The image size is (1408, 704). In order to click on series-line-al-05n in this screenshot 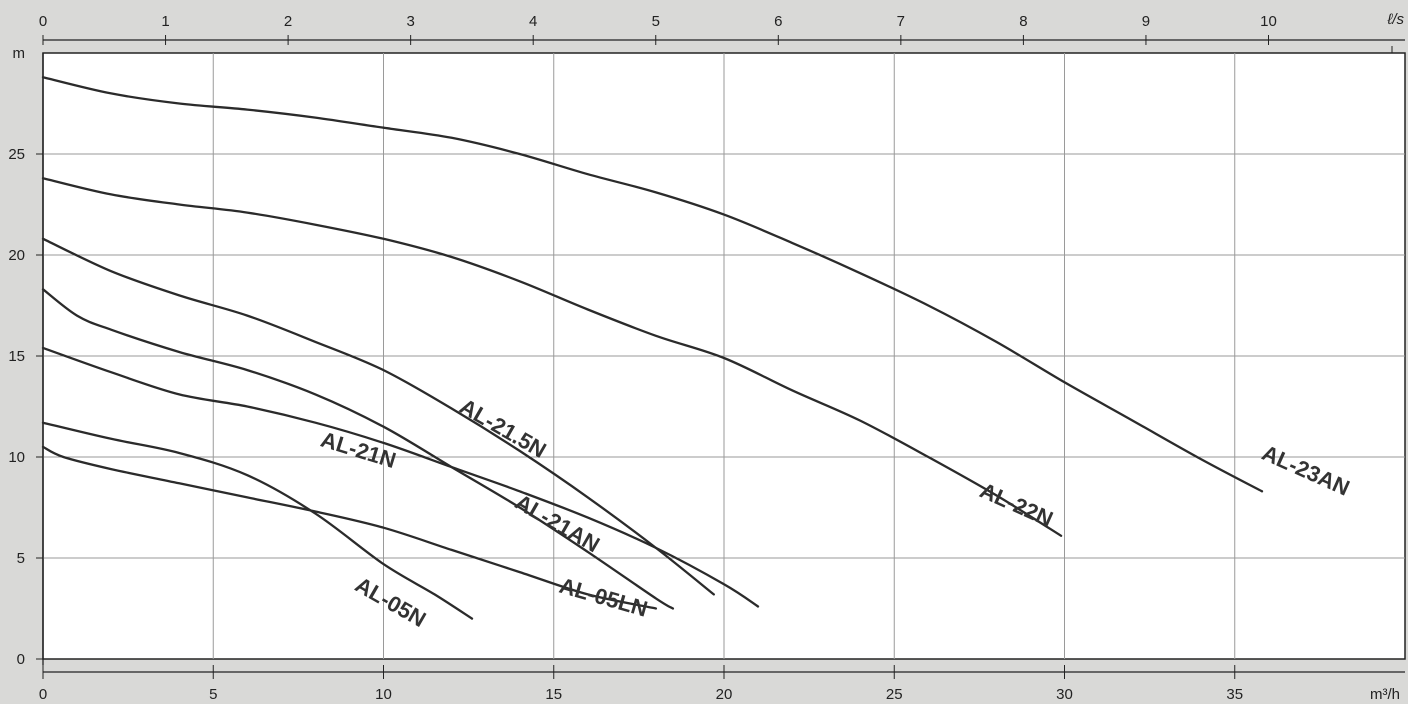, I will do `click(257, 520)`.